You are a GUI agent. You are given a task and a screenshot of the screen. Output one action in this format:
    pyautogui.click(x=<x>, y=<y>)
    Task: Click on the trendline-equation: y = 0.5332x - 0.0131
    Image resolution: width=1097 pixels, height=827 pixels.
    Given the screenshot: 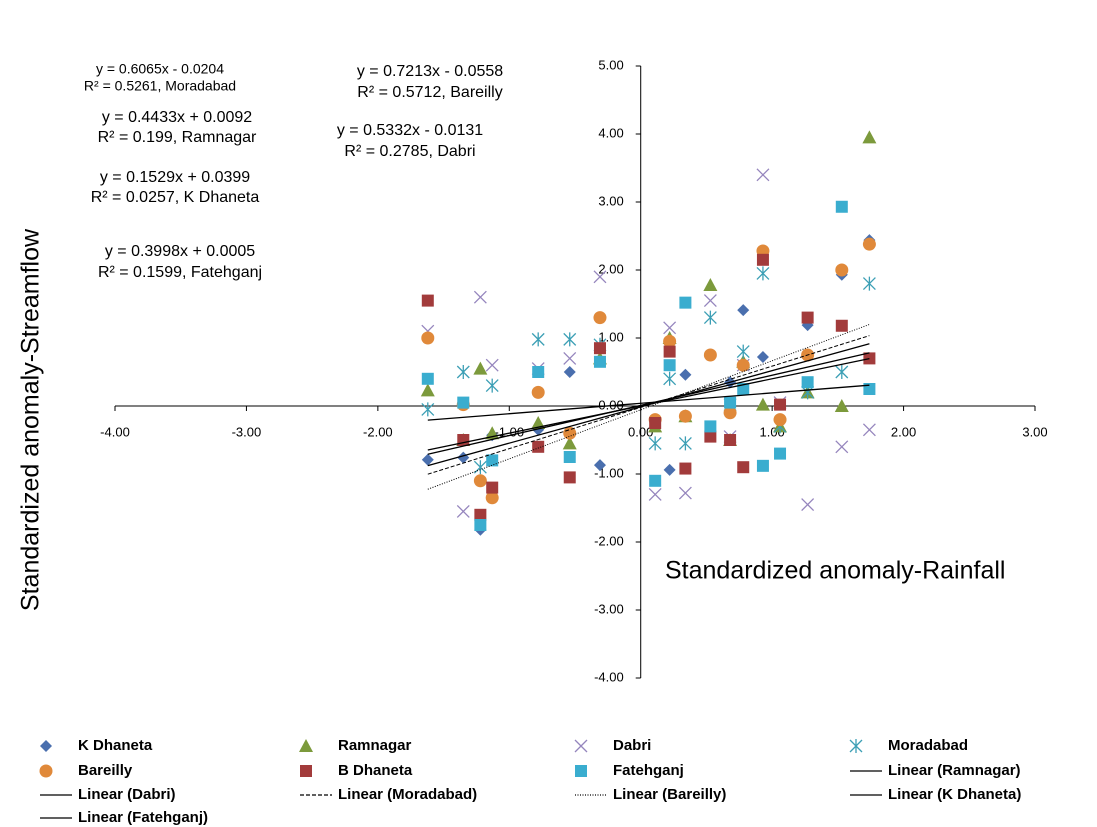 What is the action you would take?
    pyautogui.click(x=410, y=130)
    